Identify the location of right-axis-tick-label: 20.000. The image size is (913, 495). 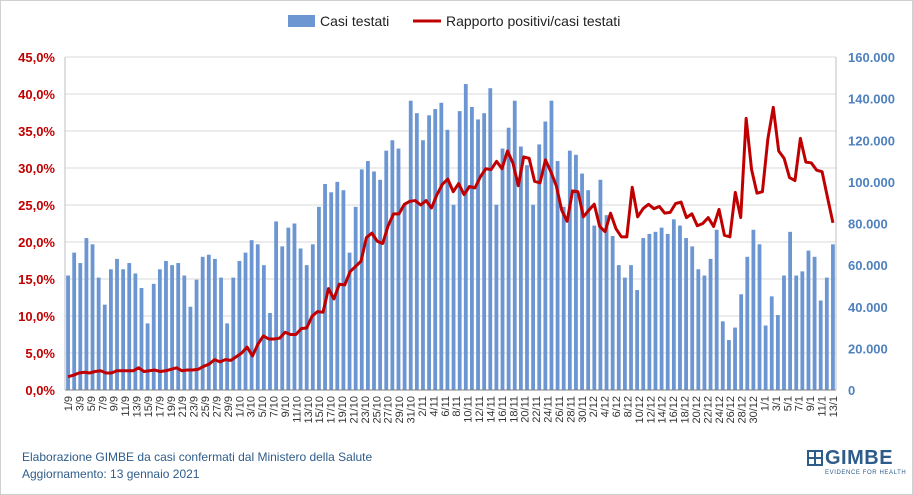
(868, 348).